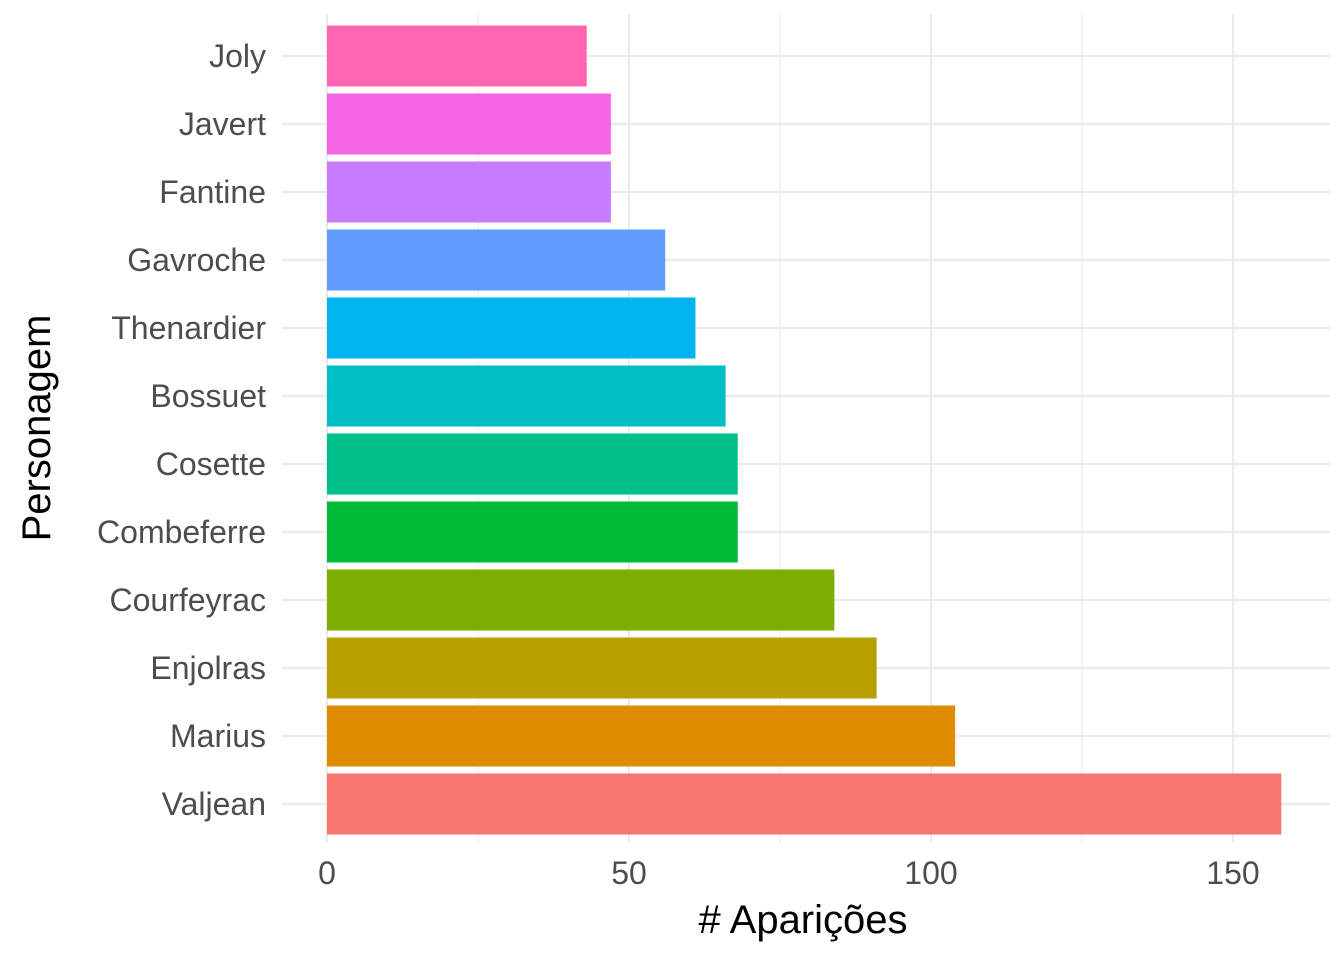  I want to click on y-tick-label: Courfeyrac, so click(188, 600).